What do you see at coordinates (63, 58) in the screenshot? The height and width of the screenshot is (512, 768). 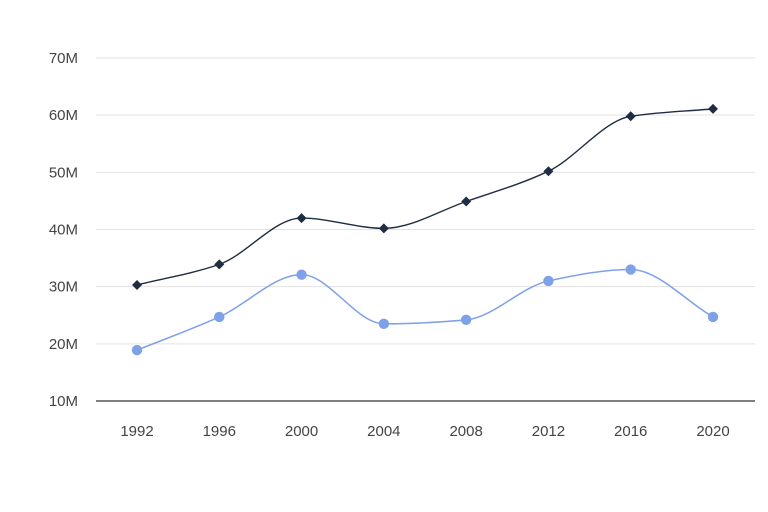 I see `y-tick-label: 70M` at bounding box center [63, 58].